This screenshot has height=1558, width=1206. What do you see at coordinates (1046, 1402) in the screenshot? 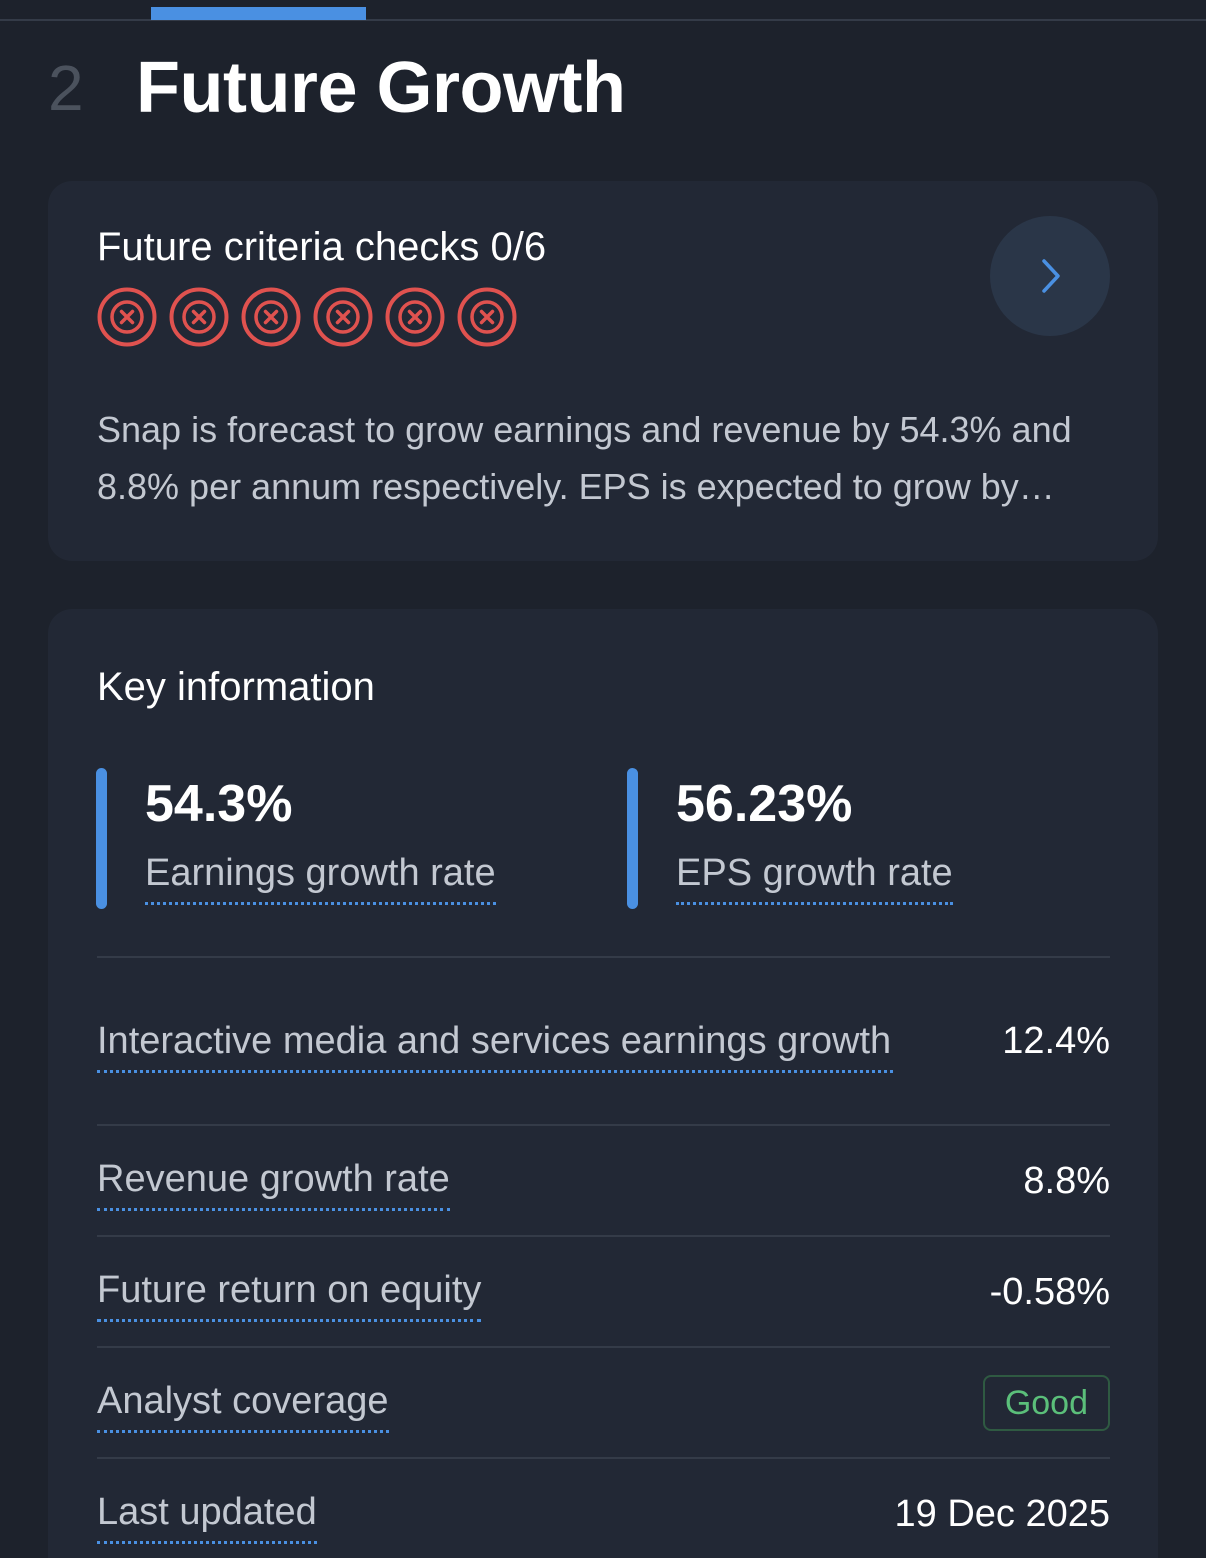
I see `analyst-coverage-badge: Good` at bounding box center [1046, 1402].